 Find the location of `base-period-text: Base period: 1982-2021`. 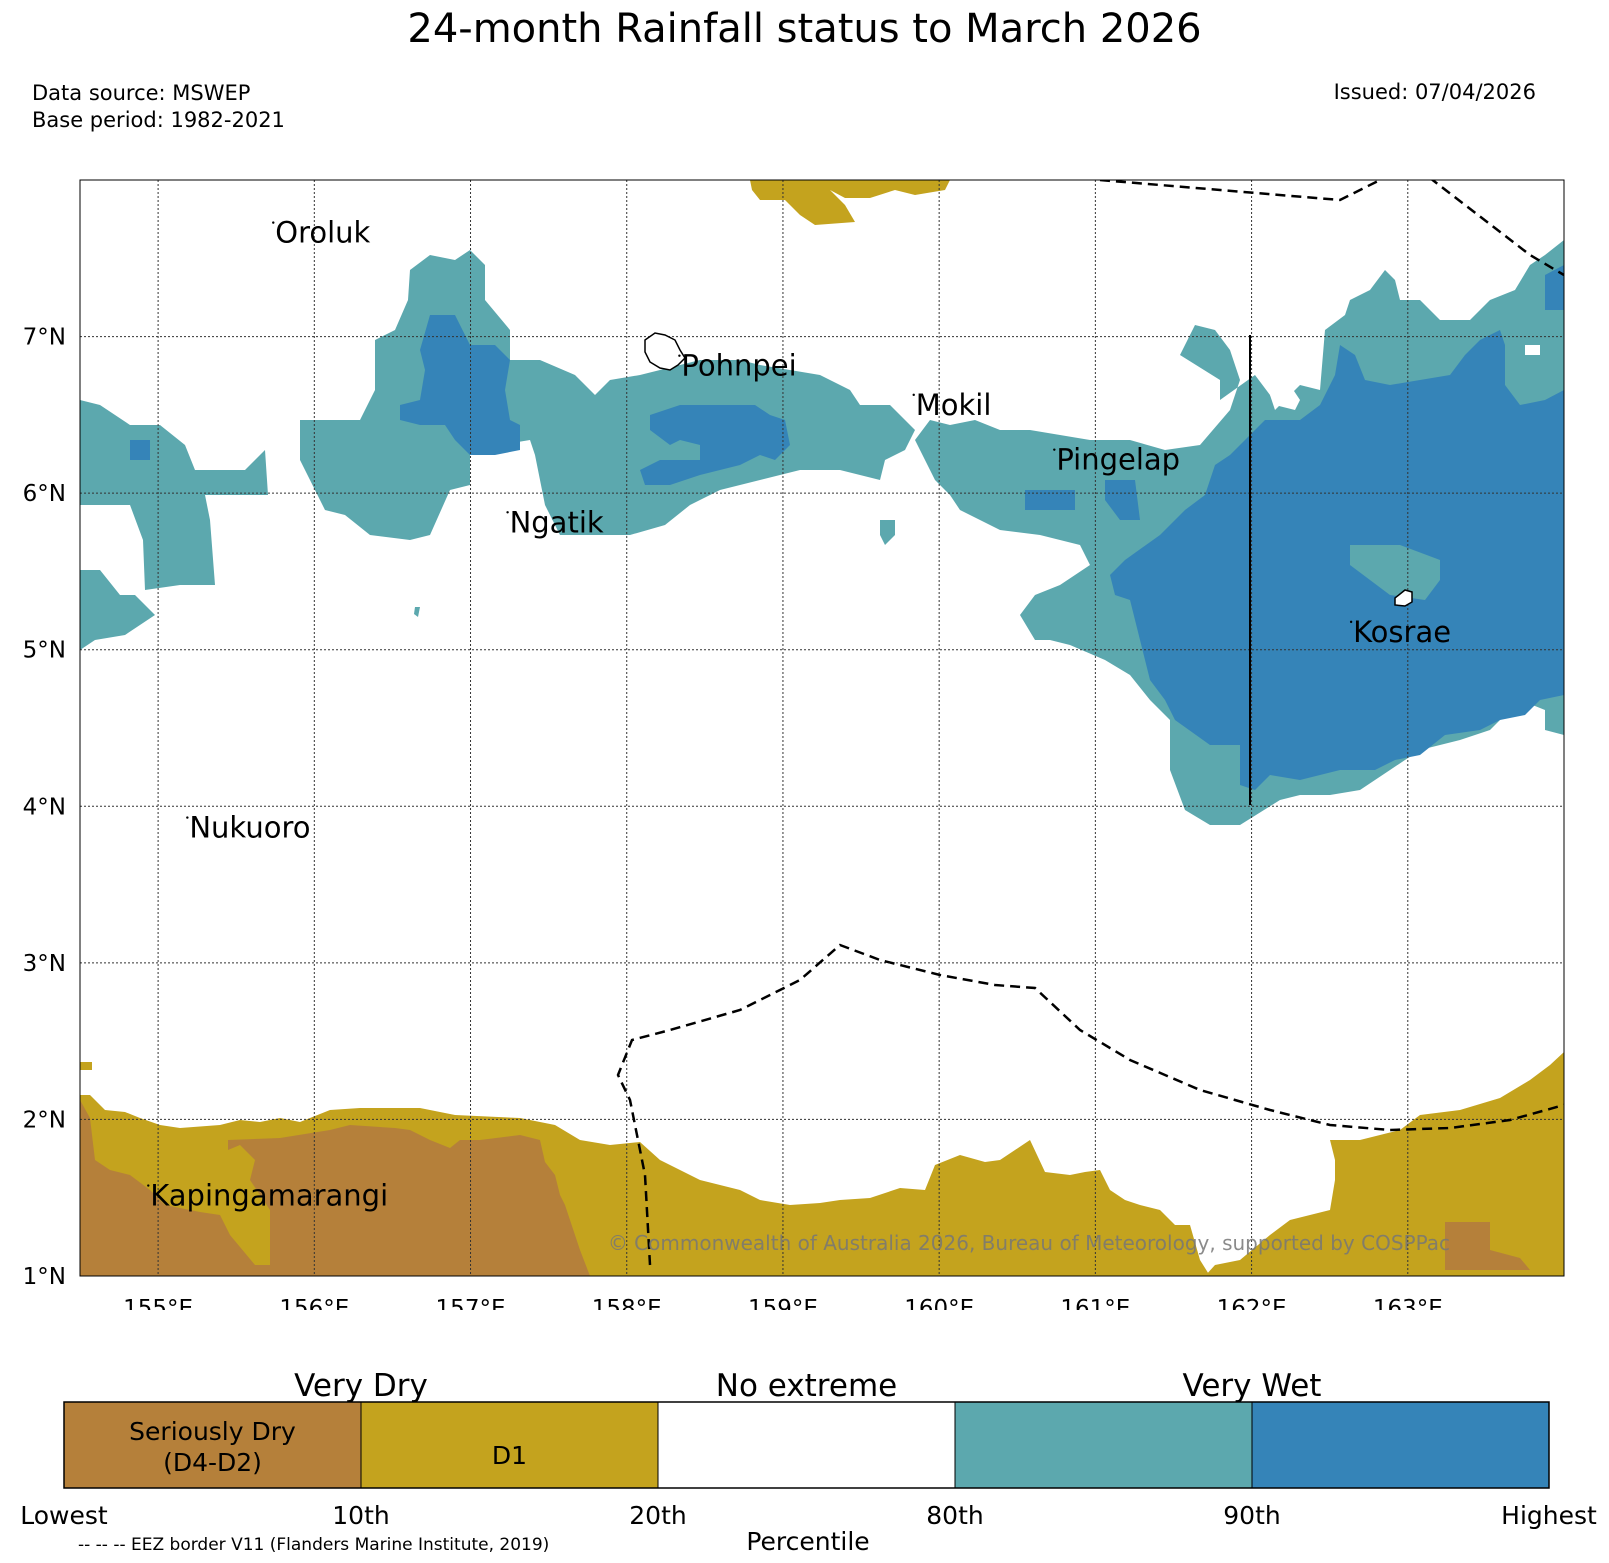

base-period-text: Base period: 1982-2021 is located at coordinates (158, 120).